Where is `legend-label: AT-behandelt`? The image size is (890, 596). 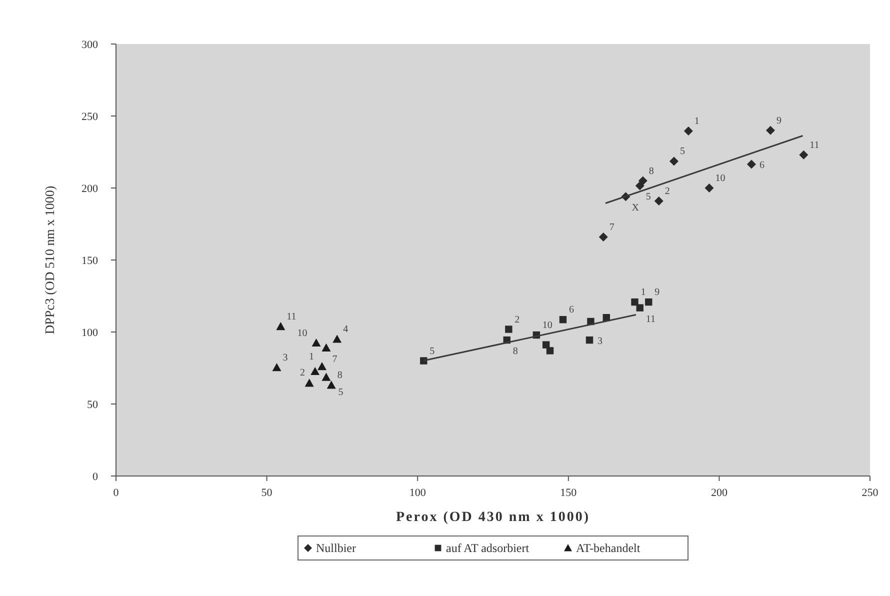 legend-label: AT-behandelt is located at coordinates (608, 548).